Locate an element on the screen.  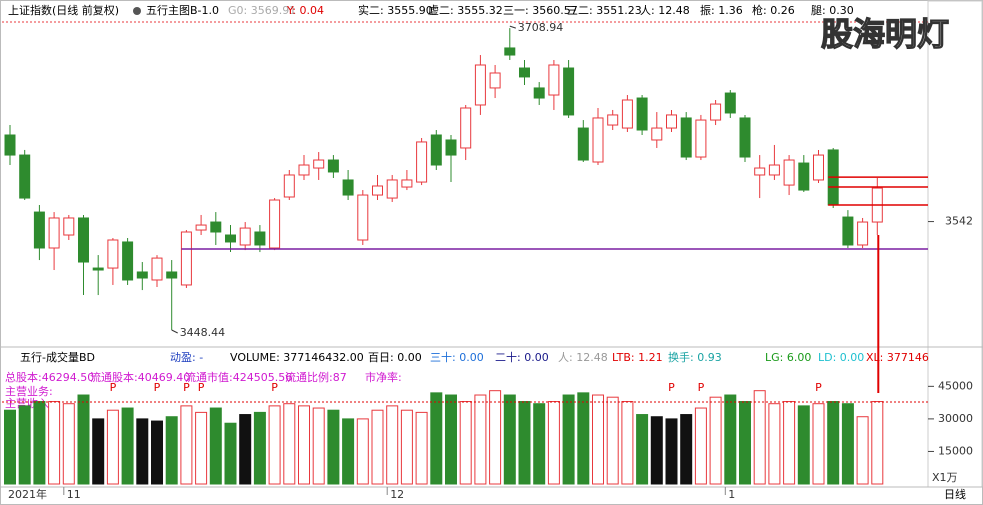
x-tick-label: 12 is located at coordinates (397, 494).